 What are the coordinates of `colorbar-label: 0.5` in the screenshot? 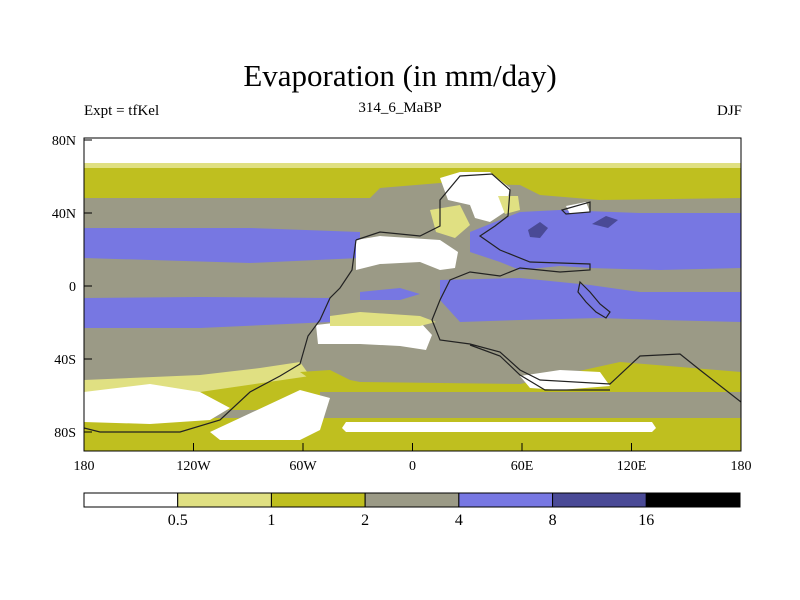 It's located at (178, 520).